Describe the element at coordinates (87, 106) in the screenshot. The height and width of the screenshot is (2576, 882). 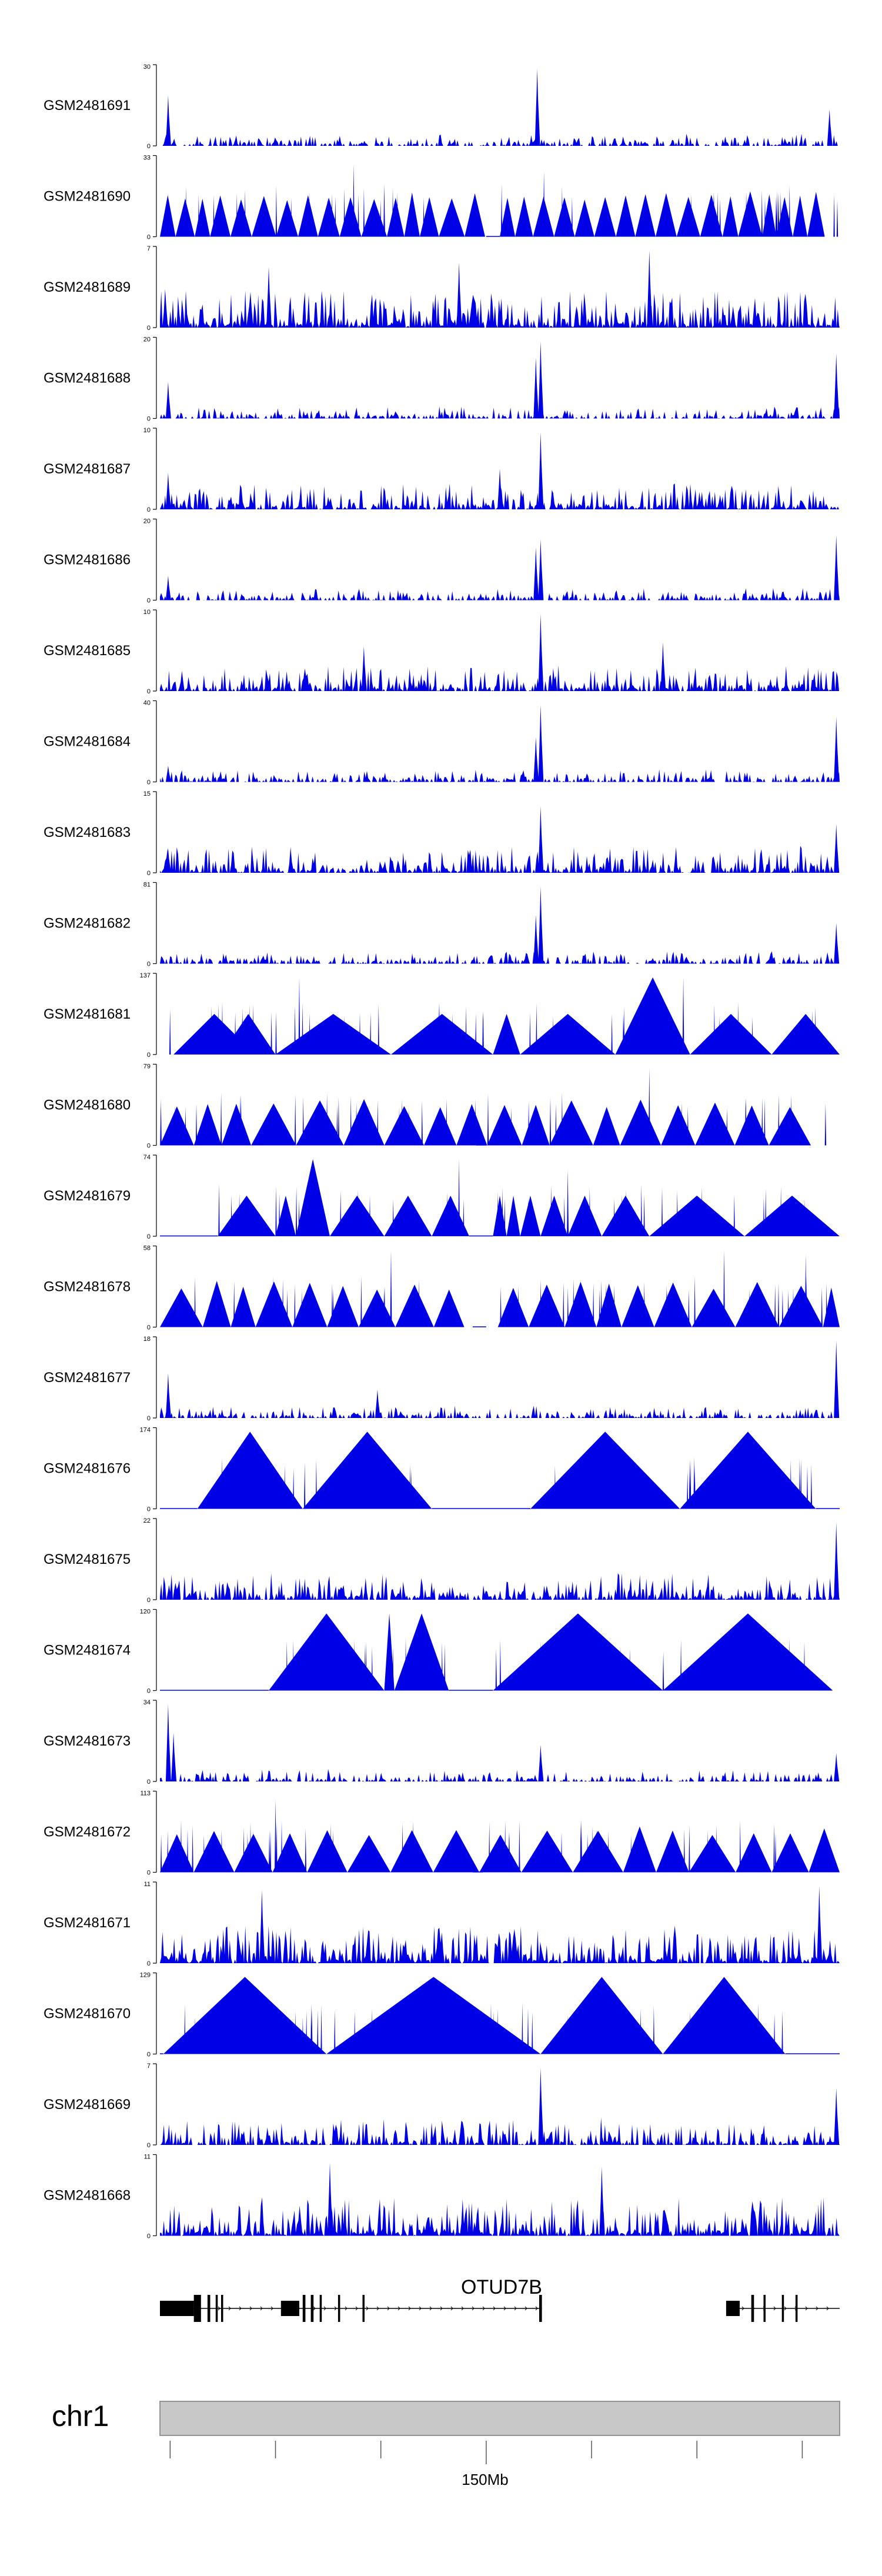
I see `track-sample-label: GSM2481691` at that location.